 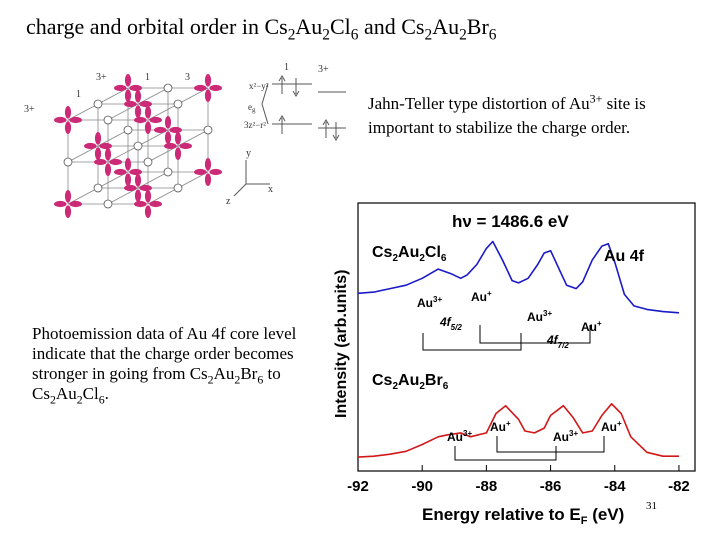 I want to click on x-tick-label: -90, so click(x=422, y=486).